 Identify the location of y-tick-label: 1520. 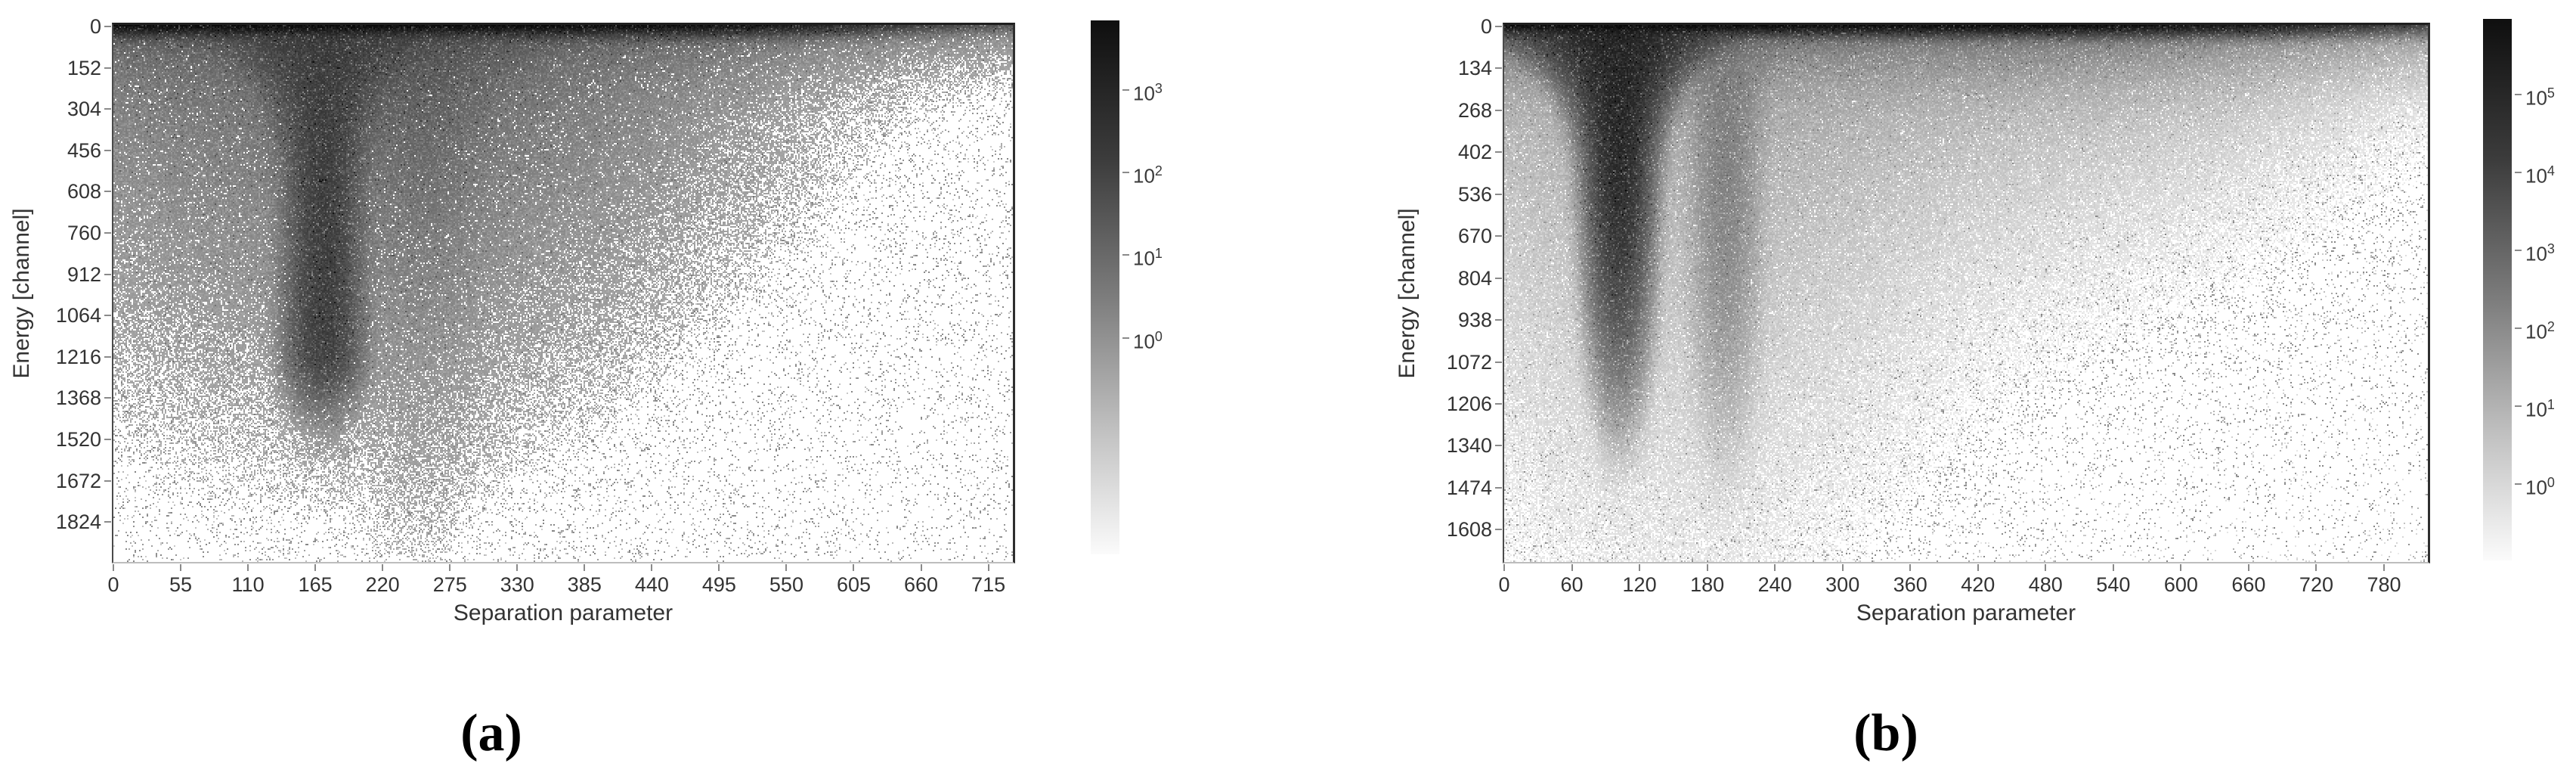
(78, 439).